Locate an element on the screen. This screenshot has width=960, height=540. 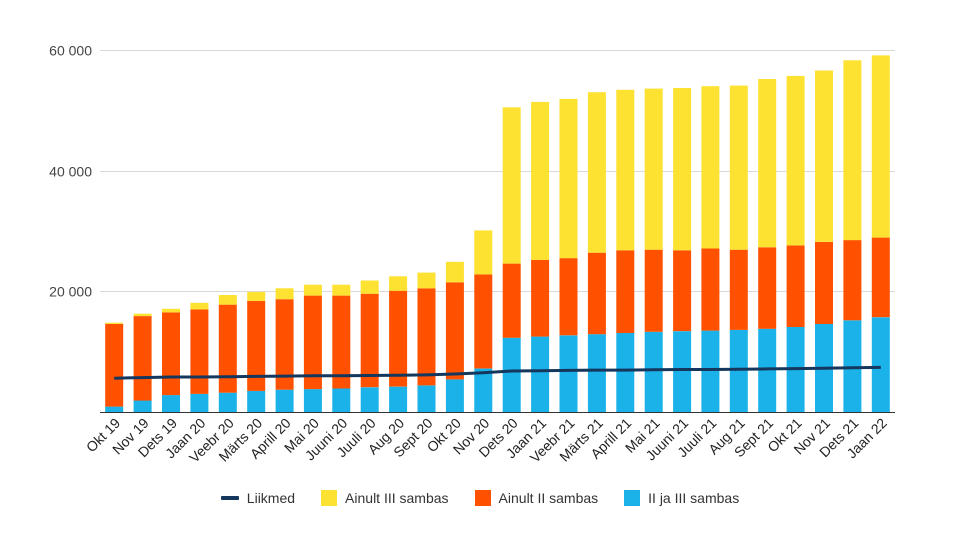
y-tick-label: 40 000 is located at coordinates (70, 172).